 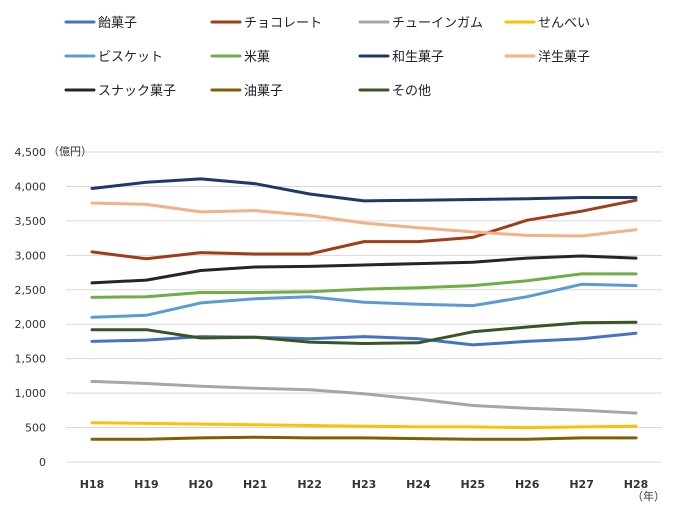 What do you see at coordinates (527, 484) in the screenshot?
I see `x-tick-label: H26` at bounding box center [527, 484].